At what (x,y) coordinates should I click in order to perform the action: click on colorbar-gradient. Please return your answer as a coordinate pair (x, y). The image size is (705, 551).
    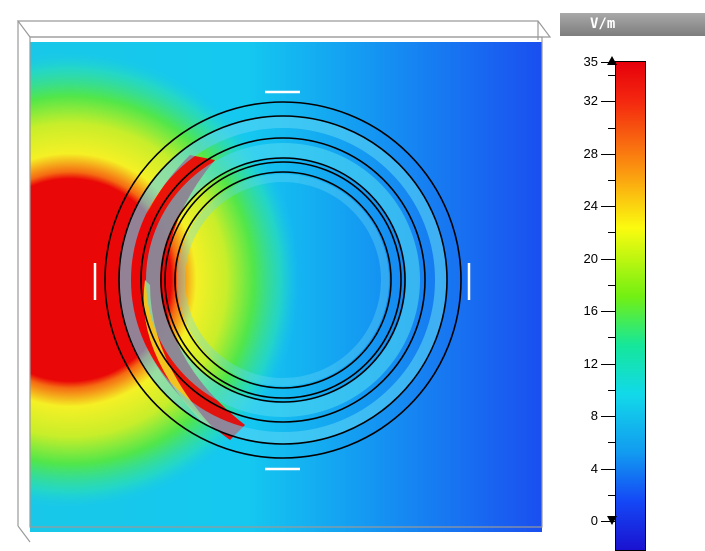
    Looking at the image, I should click on (630, 306).